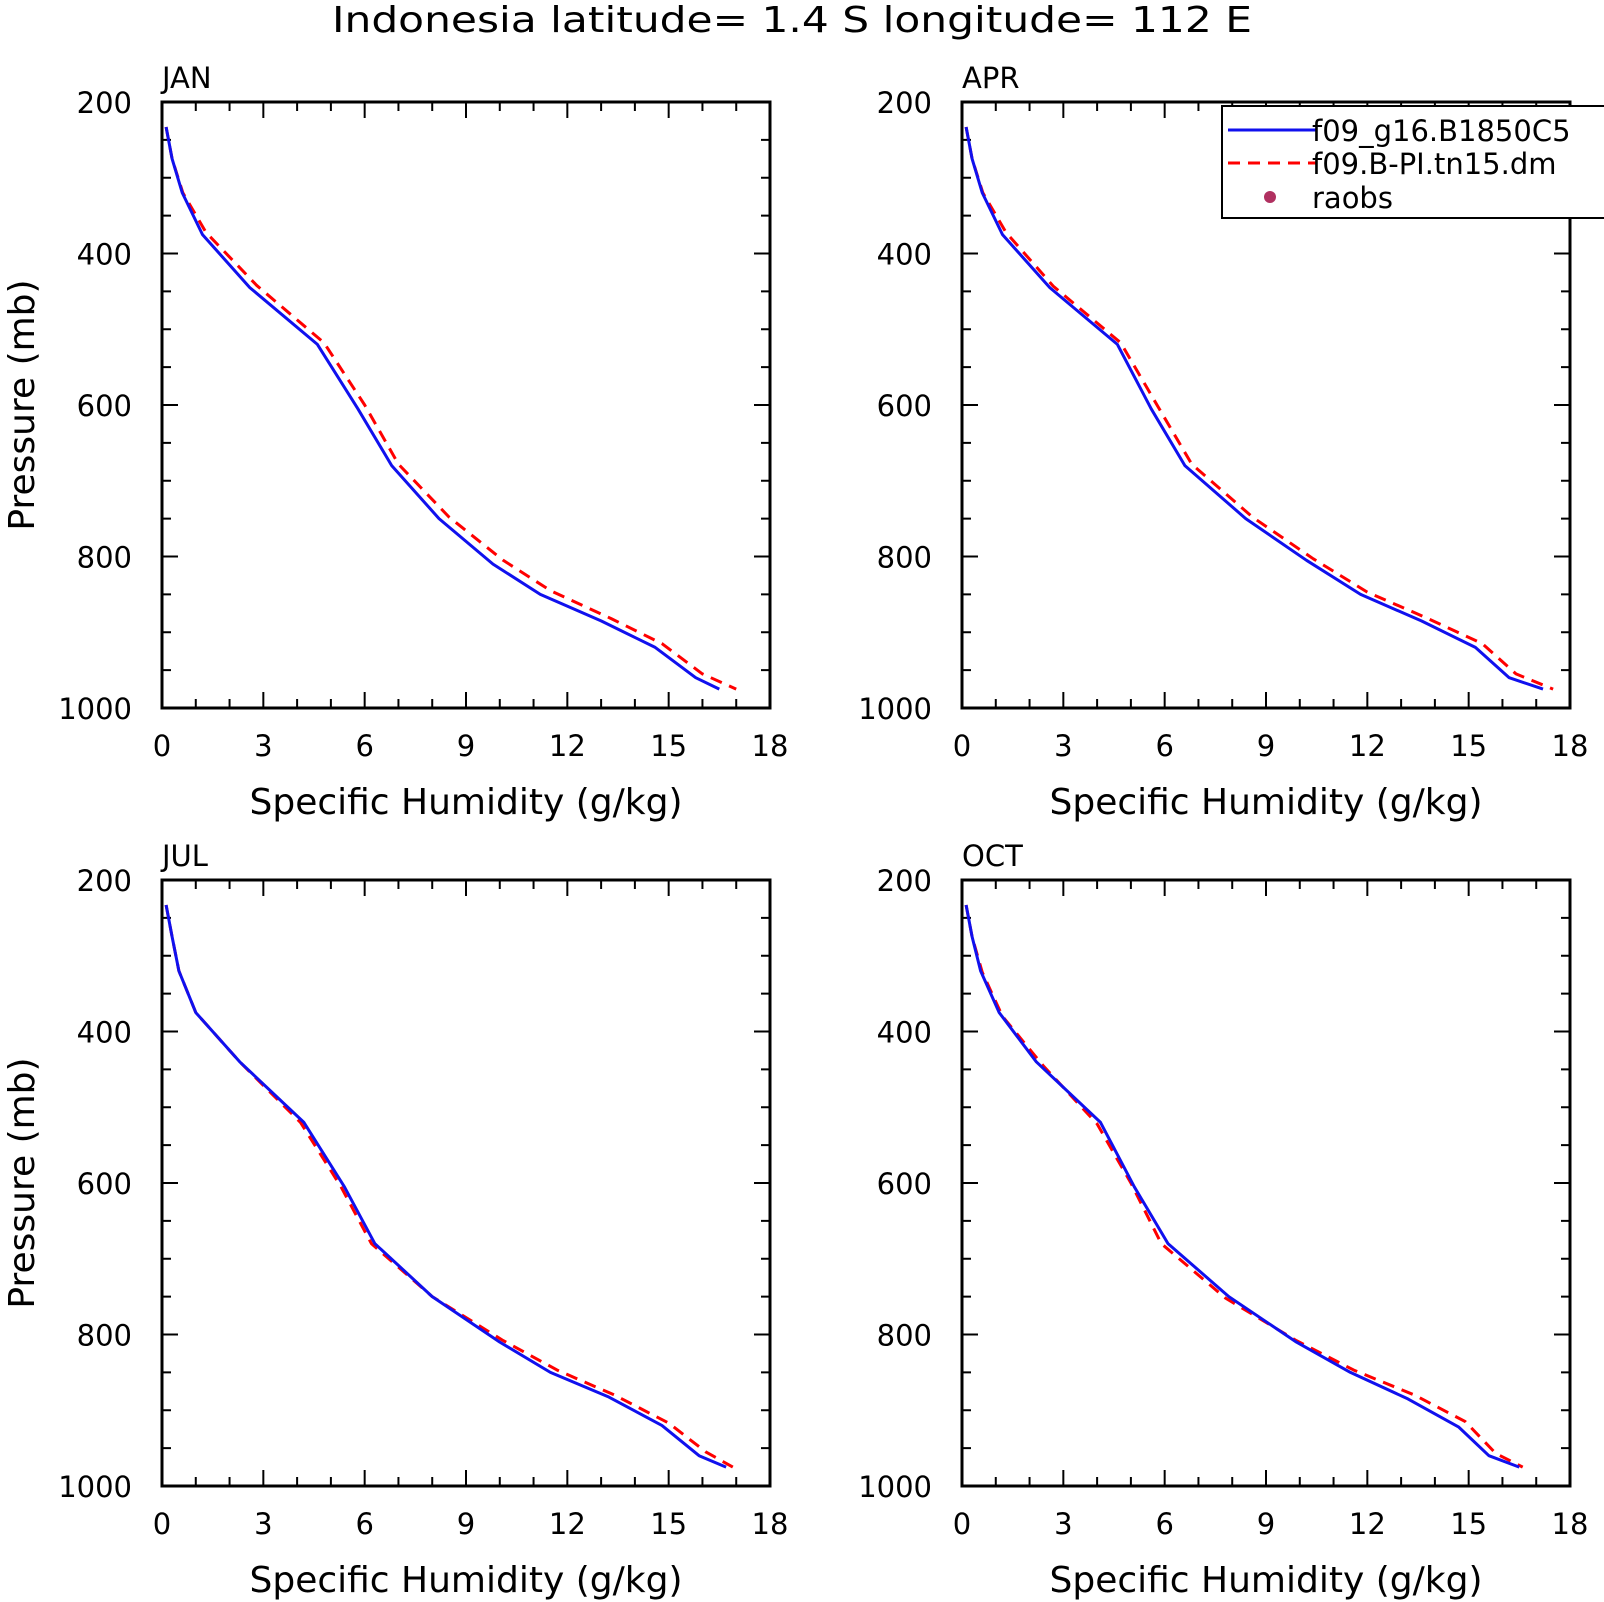  I want to click on legend-label: raobs, so click(1352, 198).